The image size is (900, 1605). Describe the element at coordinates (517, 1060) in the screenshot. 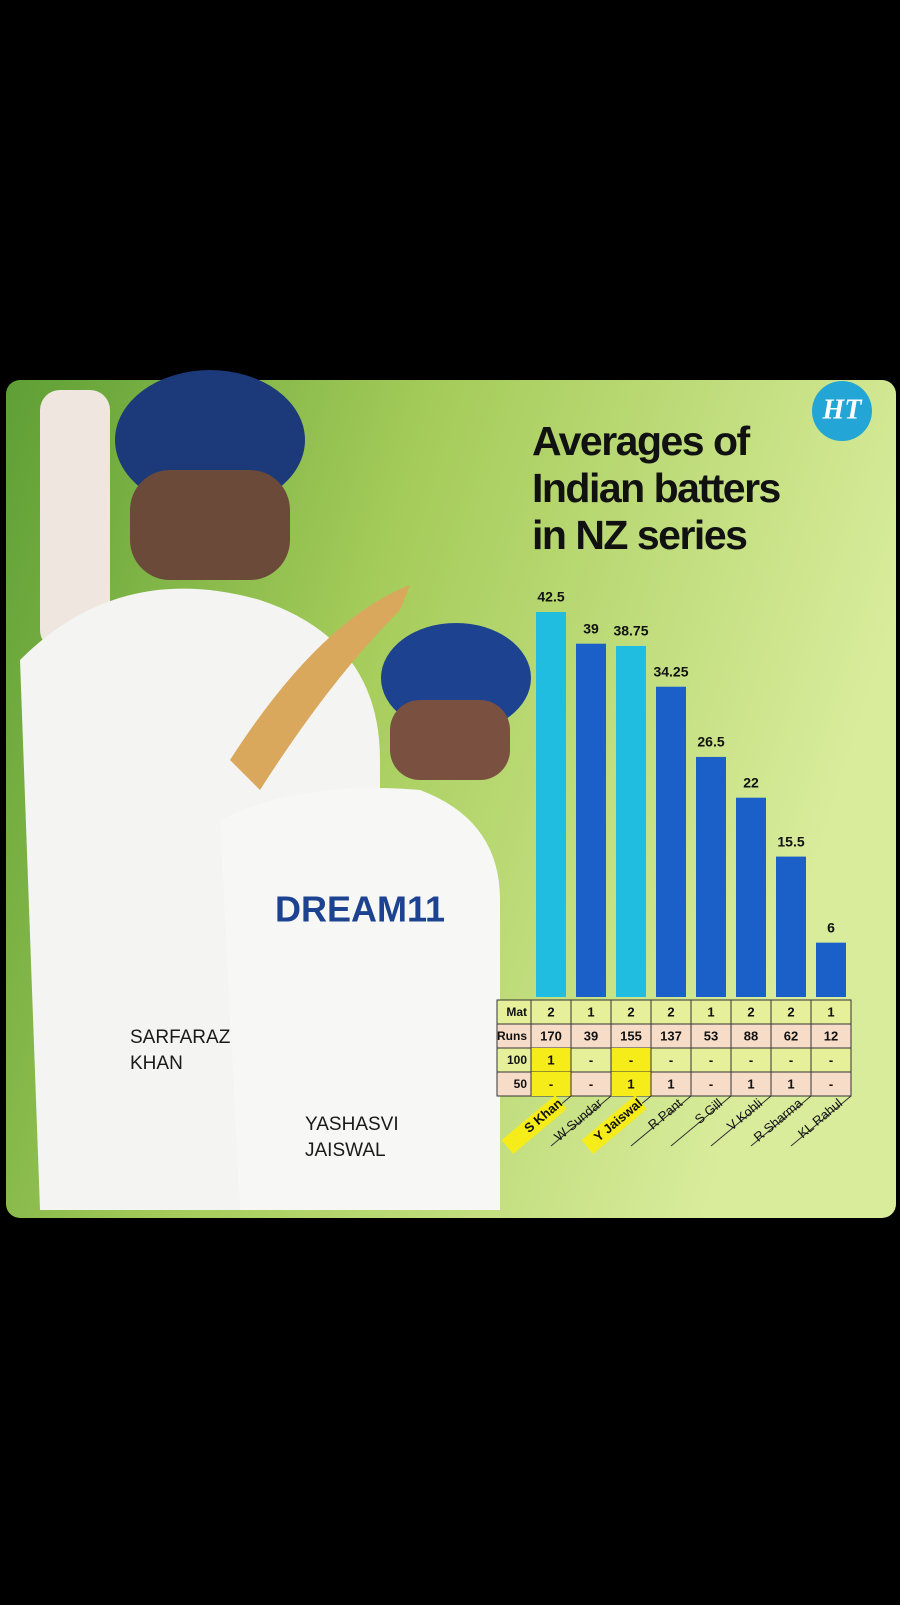

I see `row-label: 100` at that location.